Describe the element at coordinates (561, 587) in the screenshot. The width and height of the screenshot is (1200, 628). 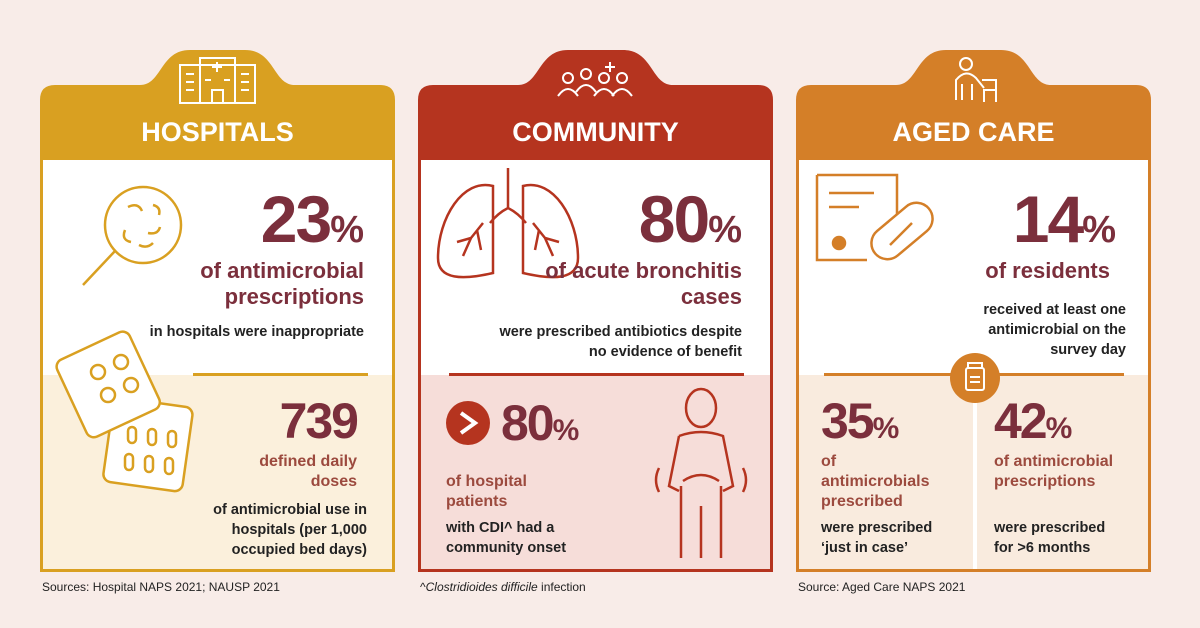
I see `note-suffix: infection` at that location.